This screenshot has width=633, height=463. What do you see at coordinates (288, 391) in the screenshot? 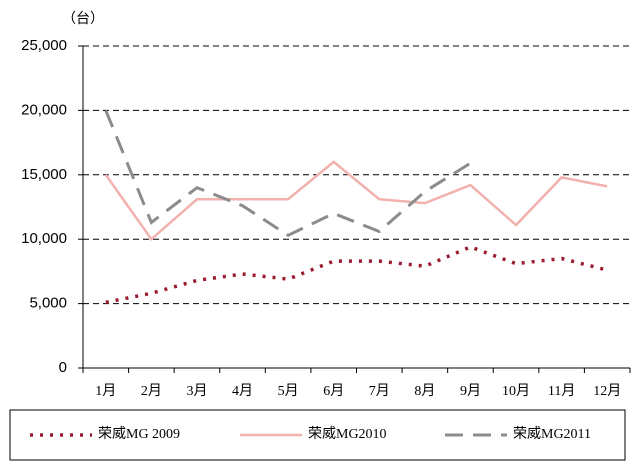
I see `x-tick-label: 5月` at bounding box center [288, 391].